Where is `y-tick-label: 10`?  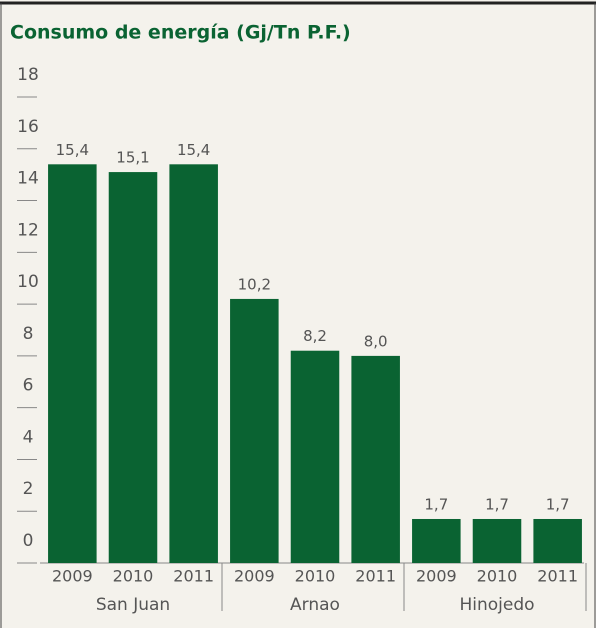 y-tick-label: 10 is located at coordinates (28, 282).